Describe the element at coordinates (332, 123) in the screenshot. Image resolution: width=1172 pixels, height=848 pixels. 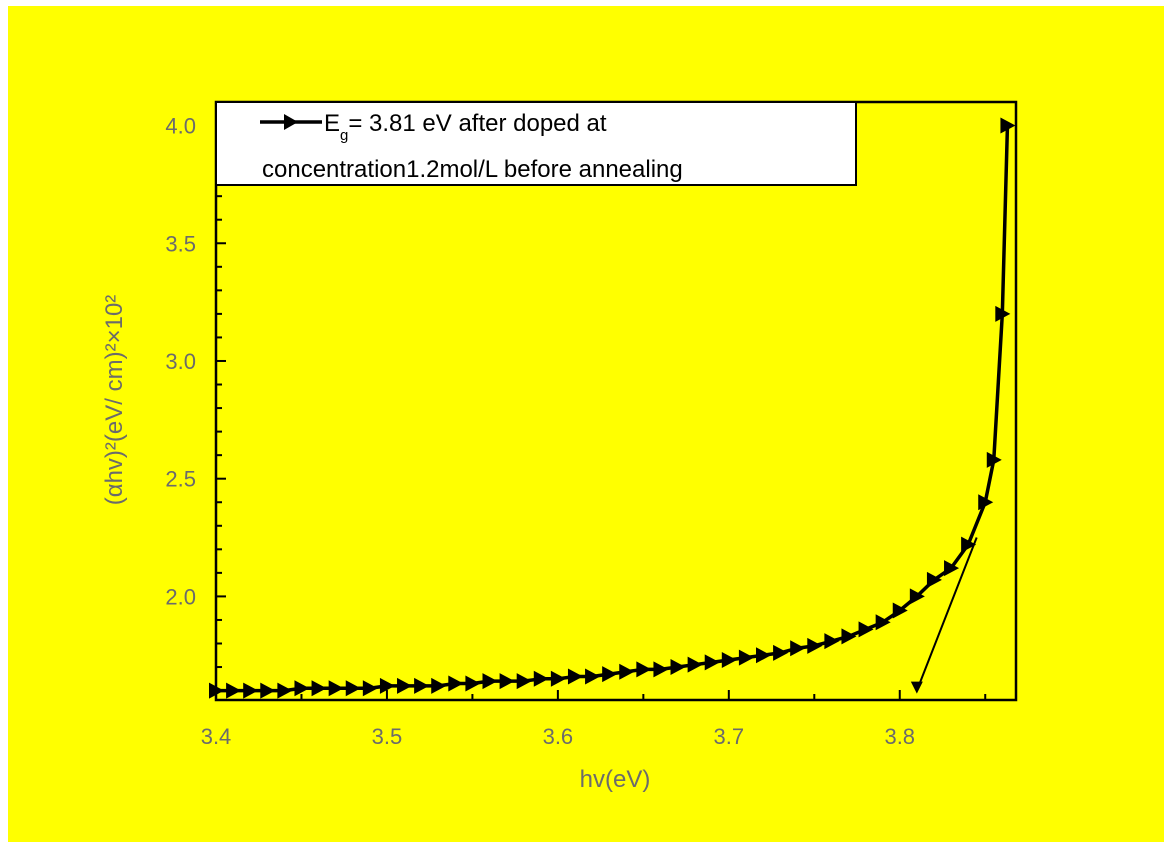
I see `legend-symbol: E` at that location.